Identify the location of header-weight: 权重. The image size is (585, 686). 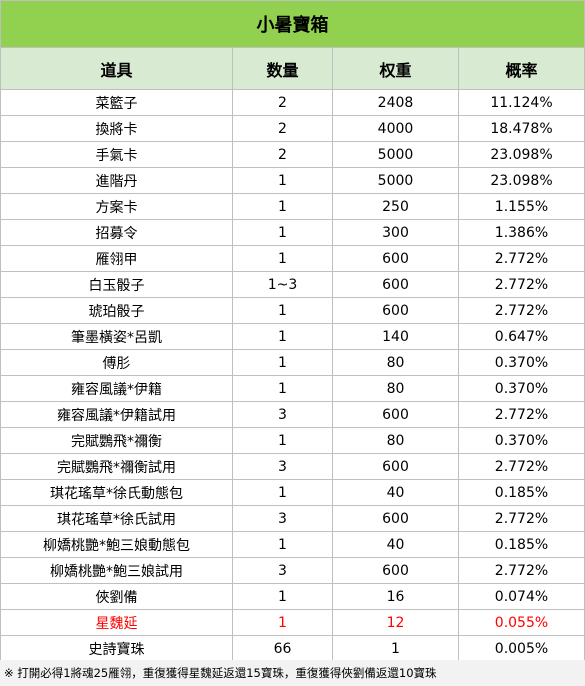
(395, 68).